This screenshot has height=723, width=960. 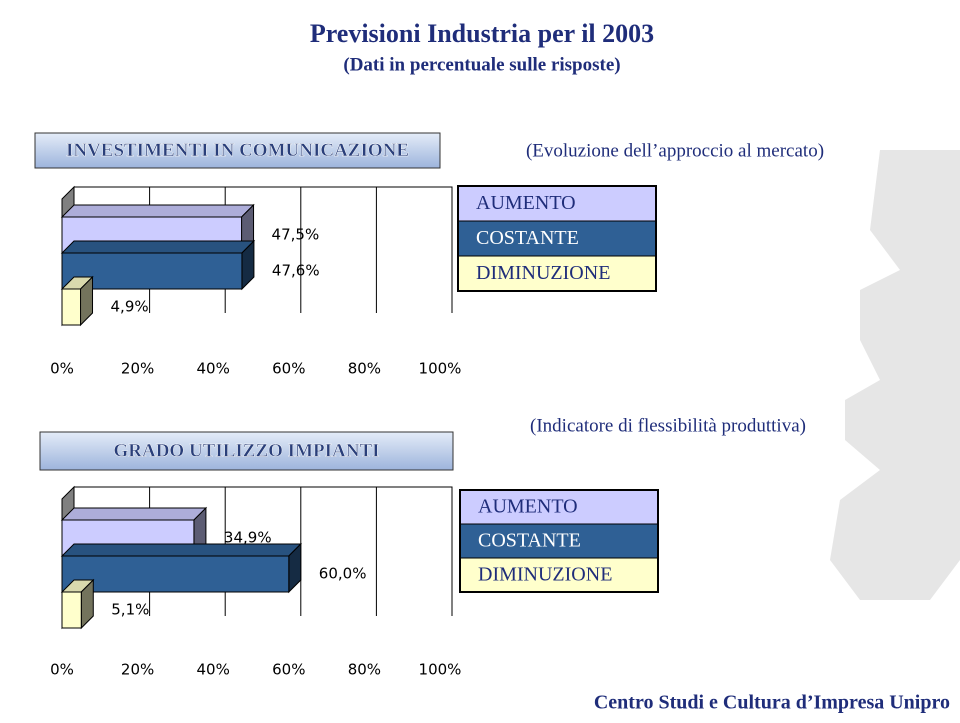 What do you see at coordinates (482, 33) in the screenshot?
I see `slide-title: Previsioni Industria per il 2003` at bounding box center [482, 33].